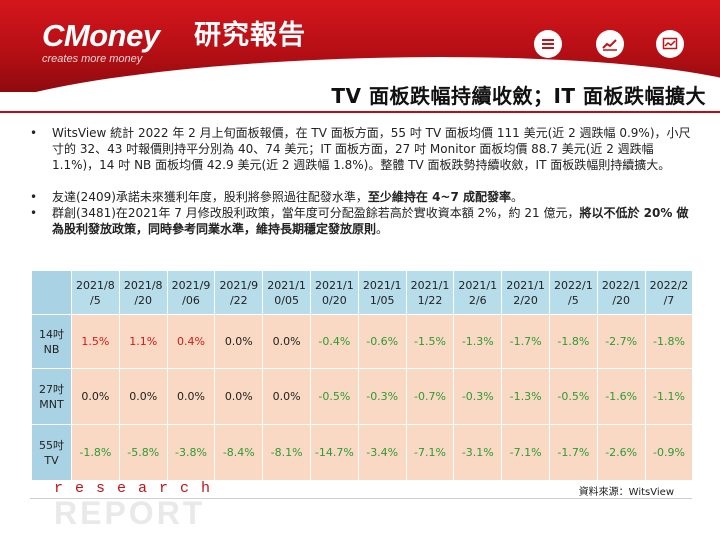 The image size is (720, 540). Describe the element at coordinates (191, 452) in the screenshot. I see `table-cell: -3.8%` at that location.